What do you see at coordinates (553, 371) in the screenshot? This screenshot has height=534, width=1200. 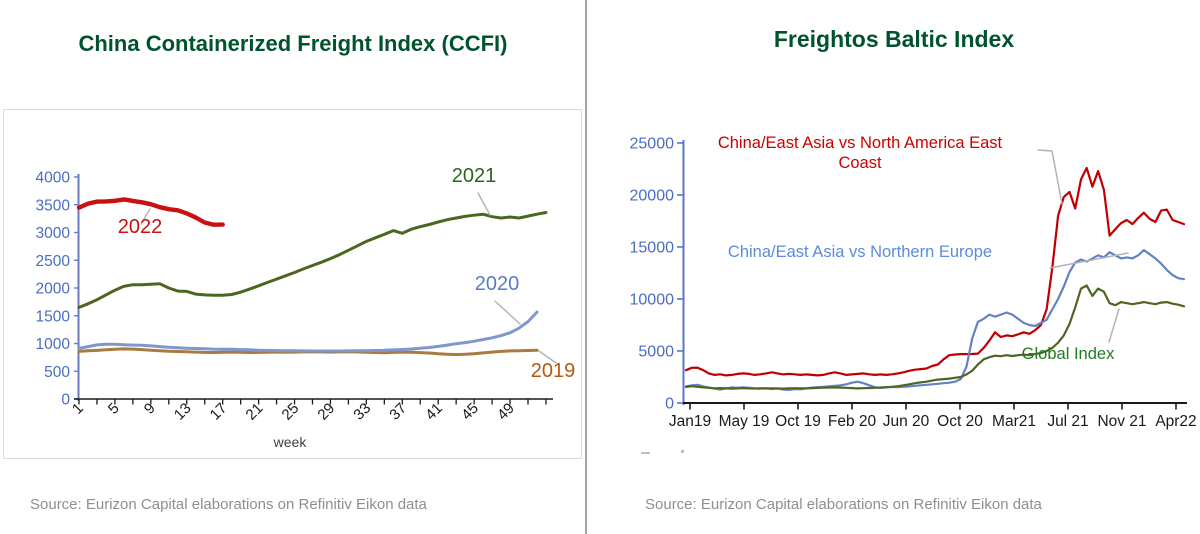 I see `series-label-2019: 2019` at bounding box center [553, 371].